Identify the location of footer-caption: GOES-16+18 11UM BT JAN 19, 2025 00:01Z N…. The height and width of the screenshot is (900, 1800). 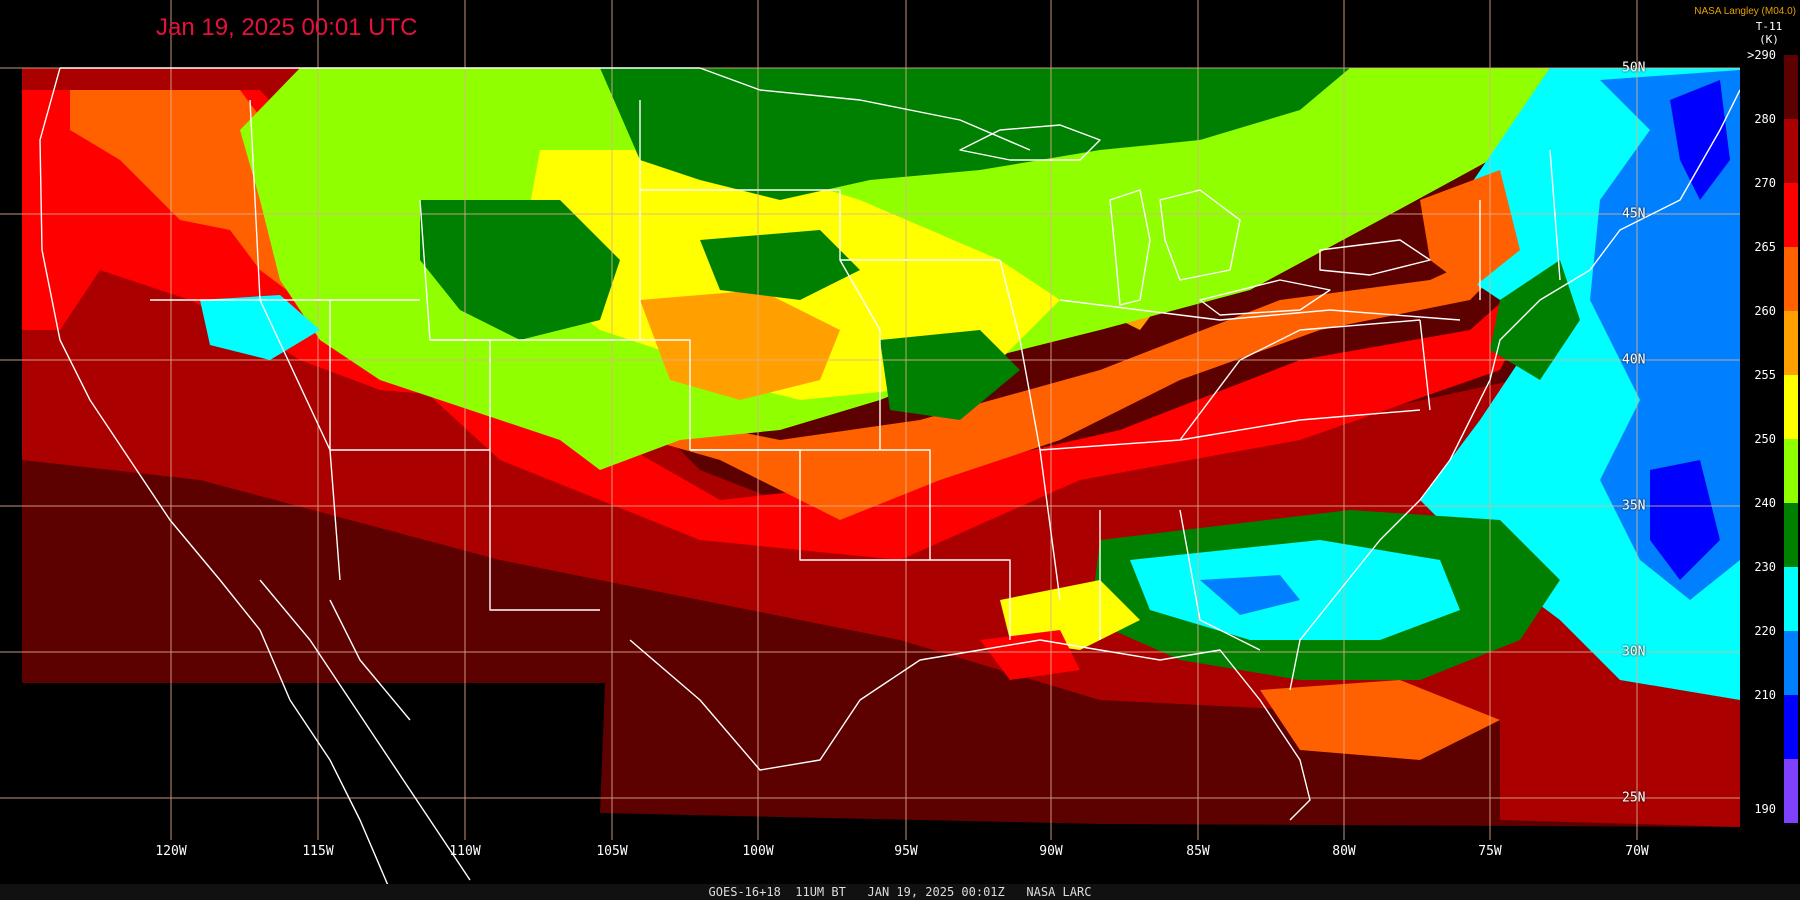
(900, 892).